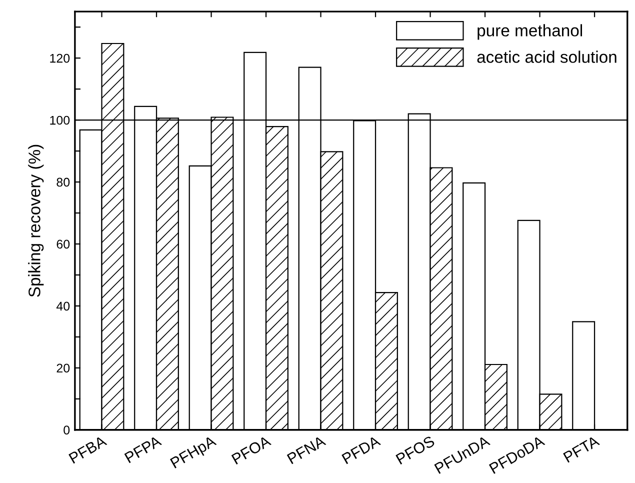 Image resolution: width=635 pixels, height=483 pixels. I want to click on legend-label: acetic acid solution, so click(546, 56).